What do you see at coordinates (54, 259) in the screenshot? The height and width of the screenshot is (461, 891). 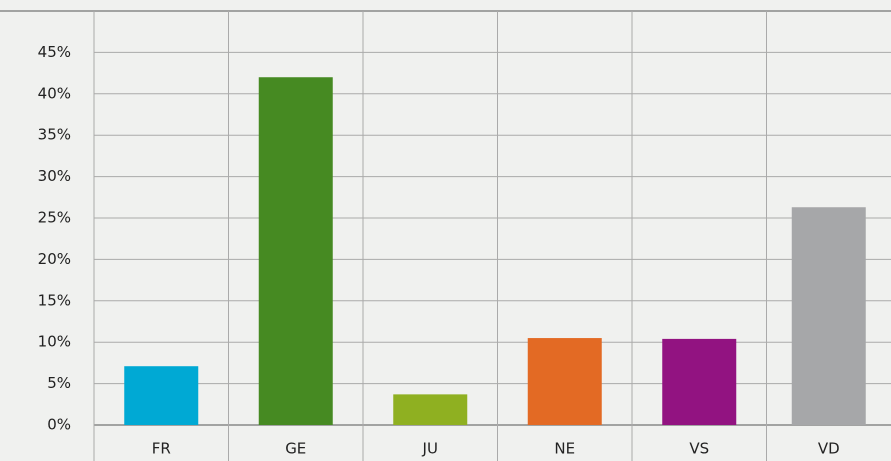 I see `y-tick-label: 20%` at bounding box center [54, 259].